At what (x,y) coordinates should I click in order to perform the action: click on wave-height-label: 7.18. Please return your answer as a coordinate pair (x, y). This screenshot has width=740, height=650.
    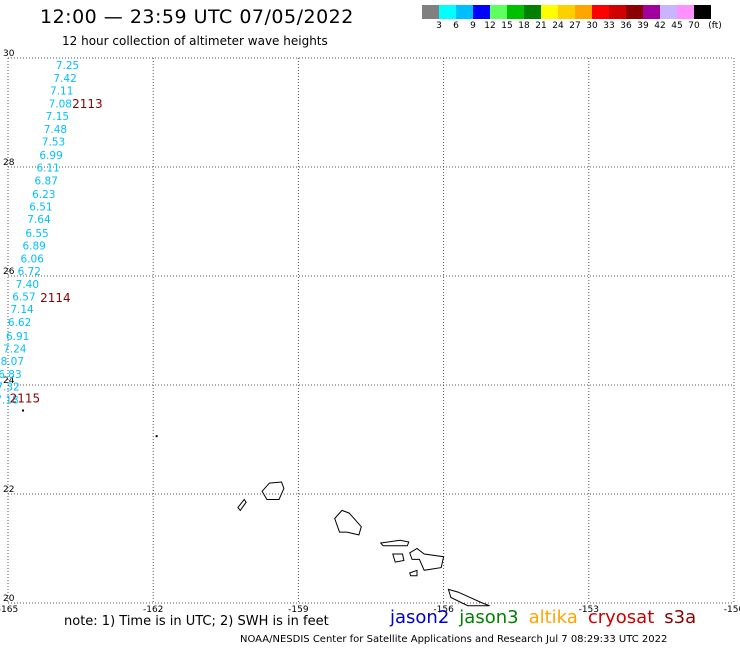
    Looking at the image, I should click on (9, 401).